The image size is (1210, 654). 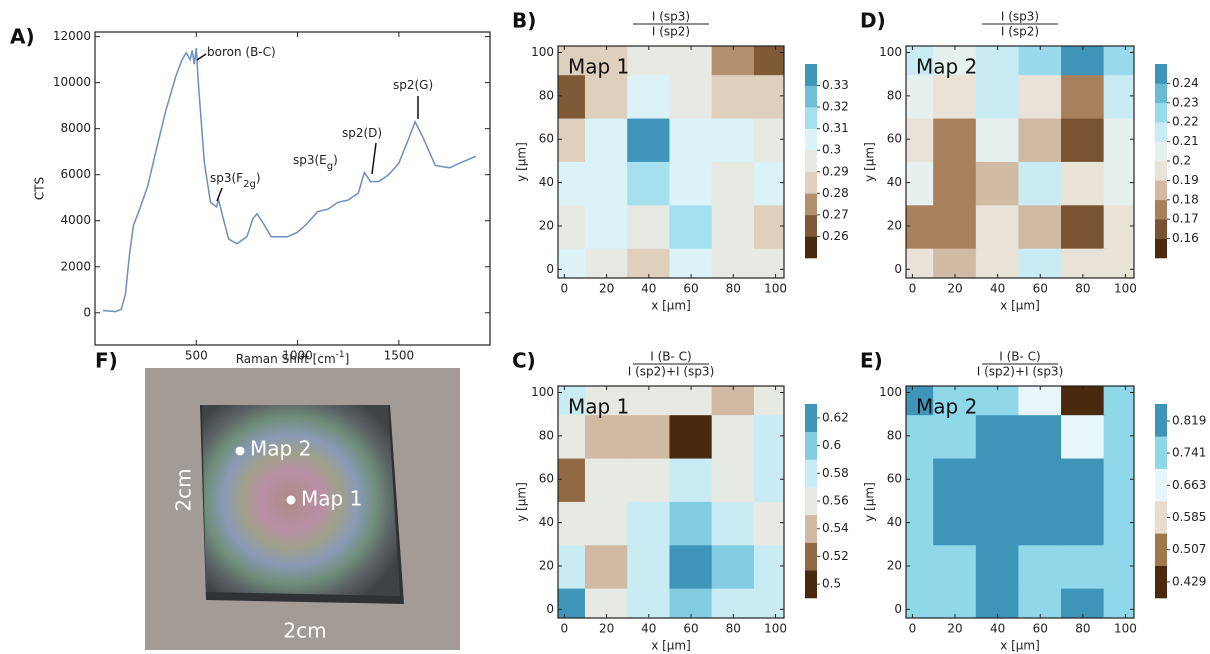 What do you see at coordinates (1185, 238) in the screenshot?
I see `colorbar-tick-label: 0.16` at bounding box center [1185, 238].